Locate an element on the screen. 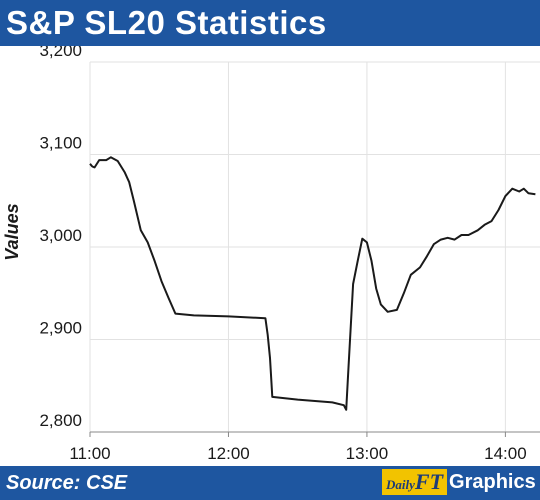  brand-logo: DailyFT Graphics is located at coordinates (459, 483).